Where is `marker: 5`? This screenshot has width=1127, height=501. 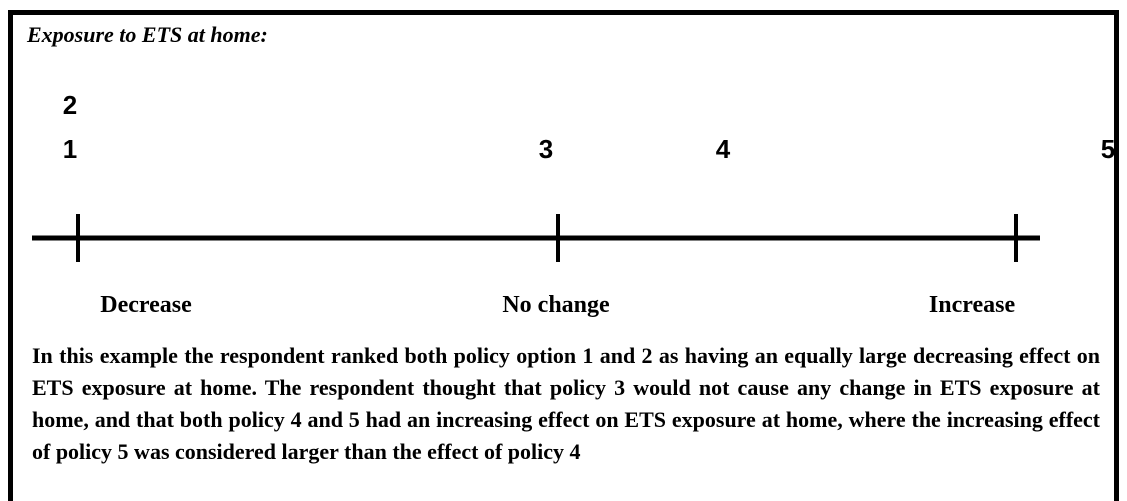
marker: 5 is located at coordinates (1108, 149).